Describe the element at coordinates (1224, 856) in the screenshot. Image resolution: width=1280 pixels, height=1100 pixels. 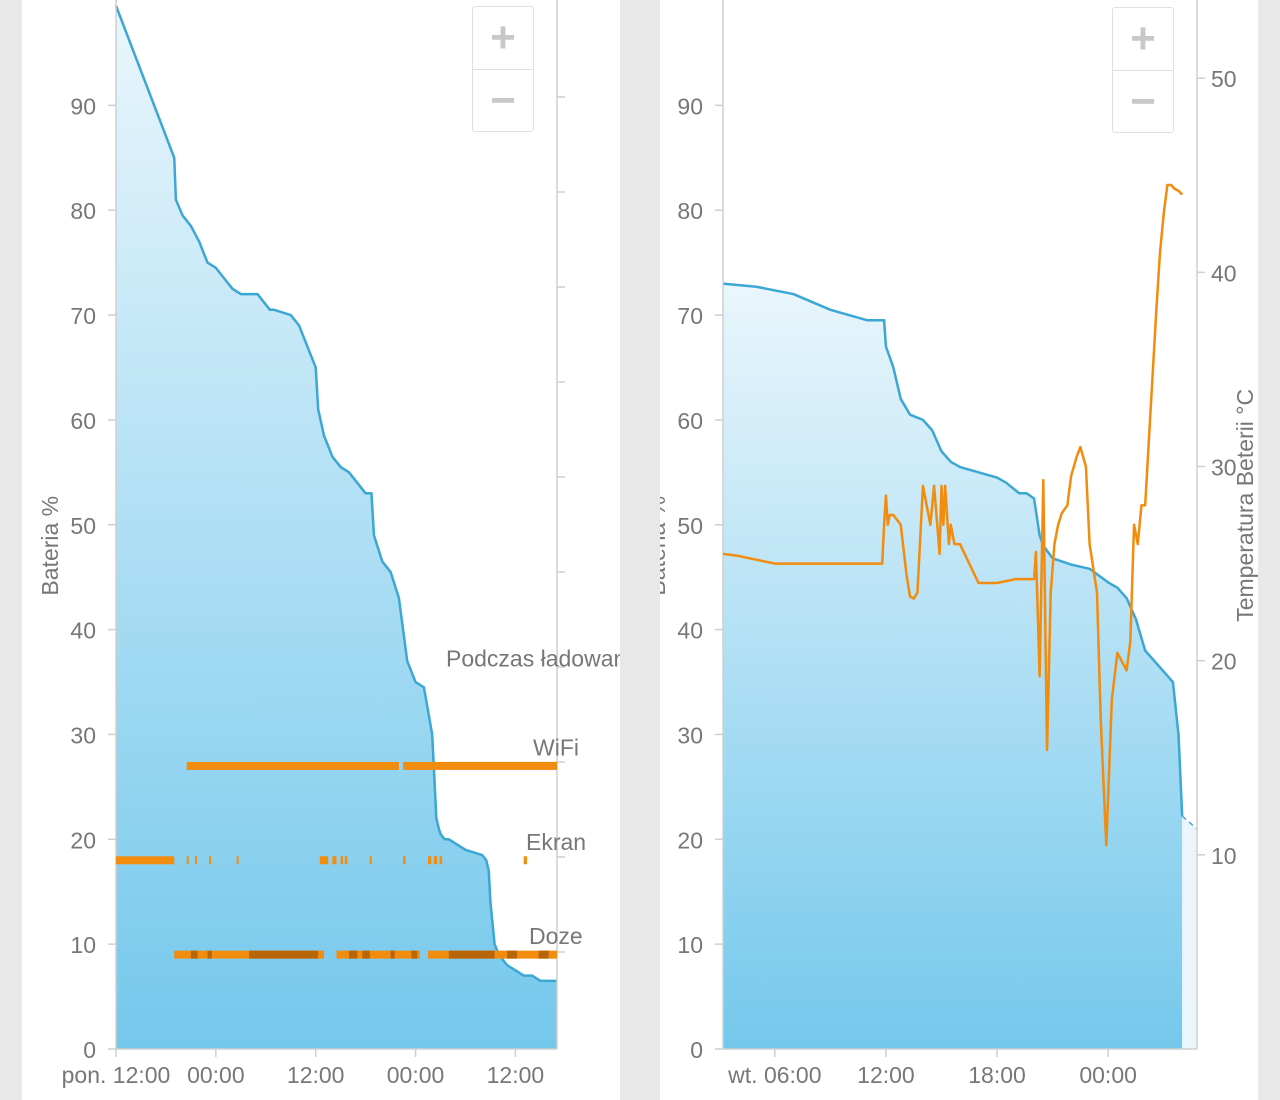
I see `y2-tick-label: 10` at that location.